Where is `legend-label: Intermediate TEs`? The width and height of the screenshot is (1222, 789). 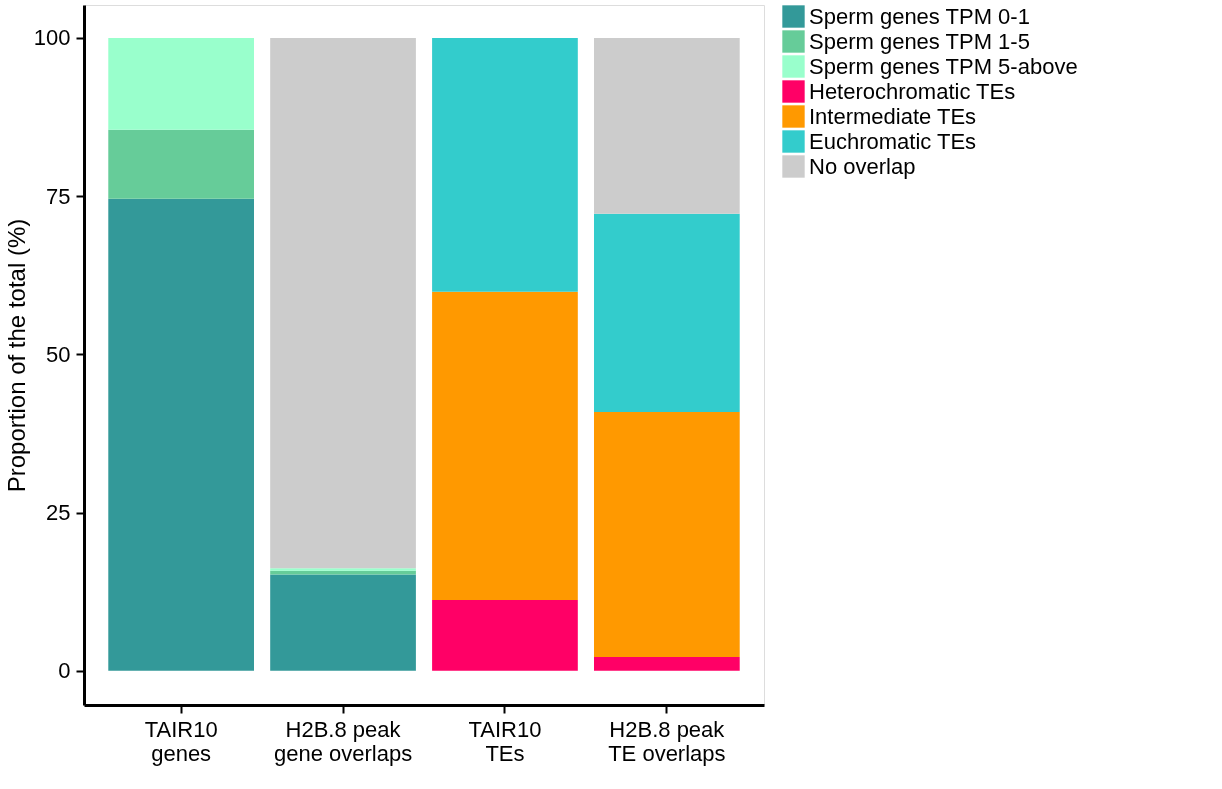 legend-label: Intermediate TEs is located at coordinates (893, 116).